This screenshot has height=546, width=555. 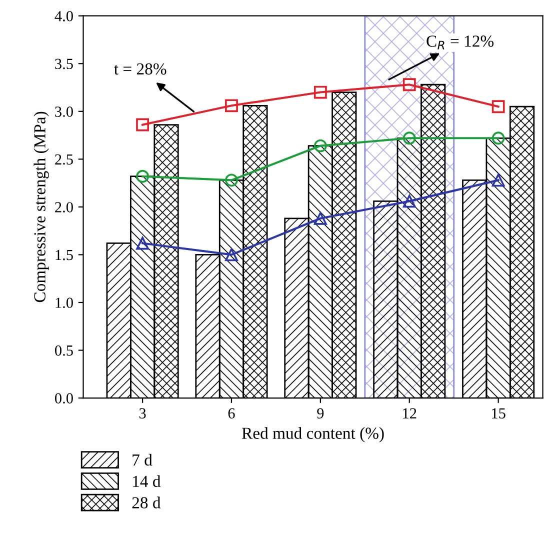 I want to click on x-tick-label: 3, so click(x=142, y=413).